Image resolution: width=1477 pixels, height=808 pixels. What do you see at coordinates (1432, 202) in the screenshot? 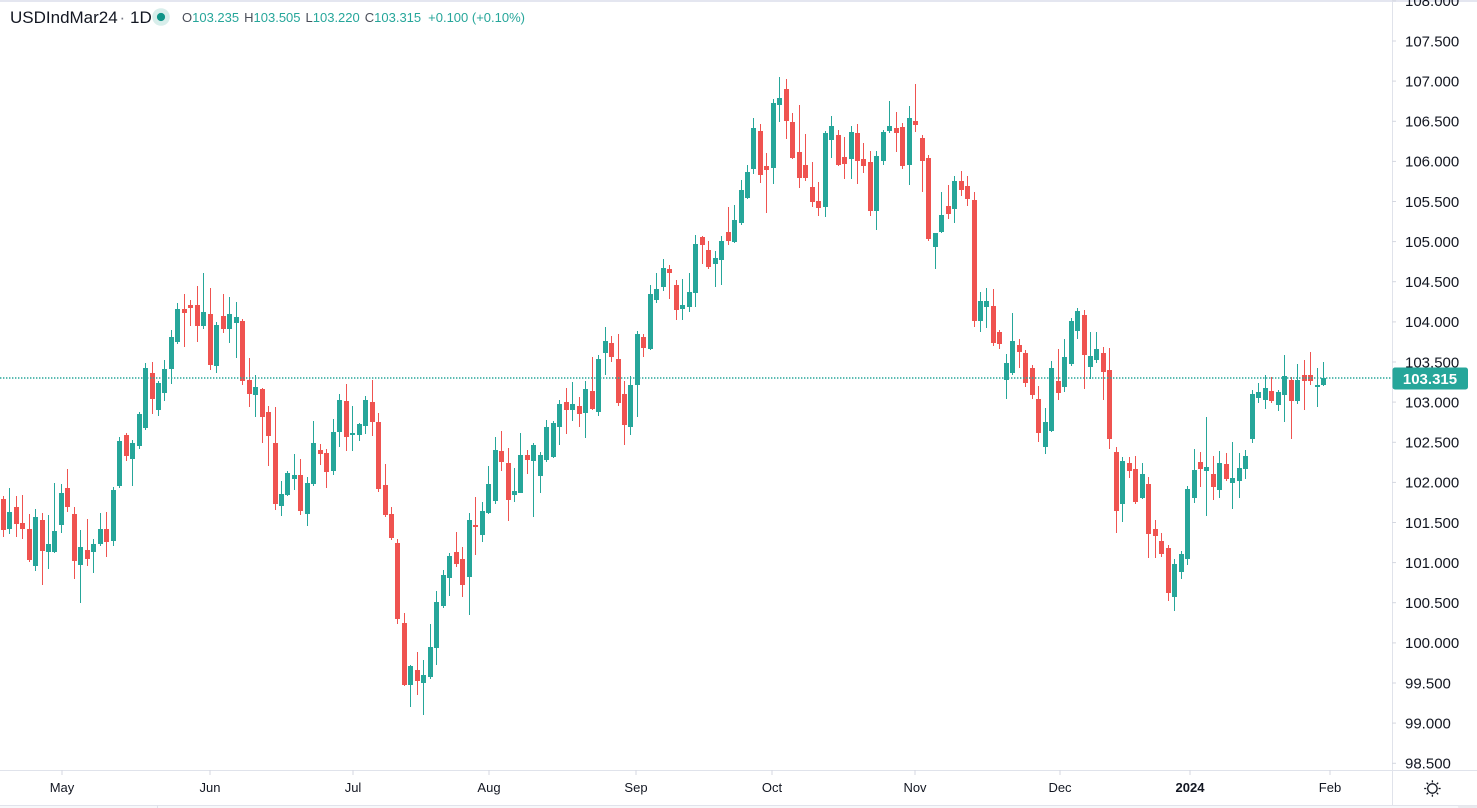
I see `svg-text: 105.500` at bounding box center [1432, 202].